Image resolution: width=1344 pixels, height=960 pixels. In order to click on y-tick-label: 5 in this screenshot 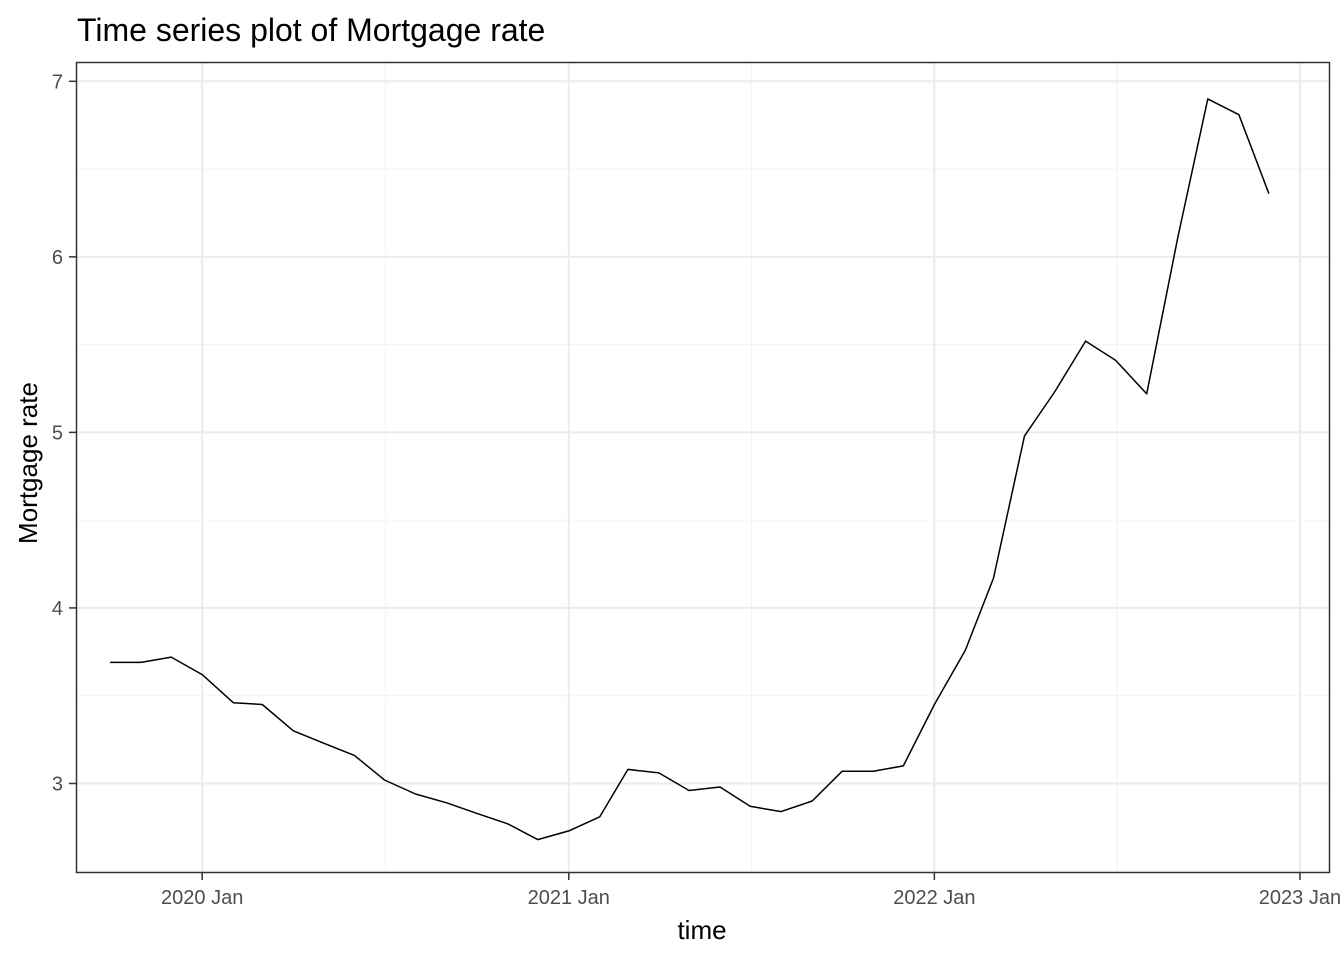, I will do `click(57, 433)`.